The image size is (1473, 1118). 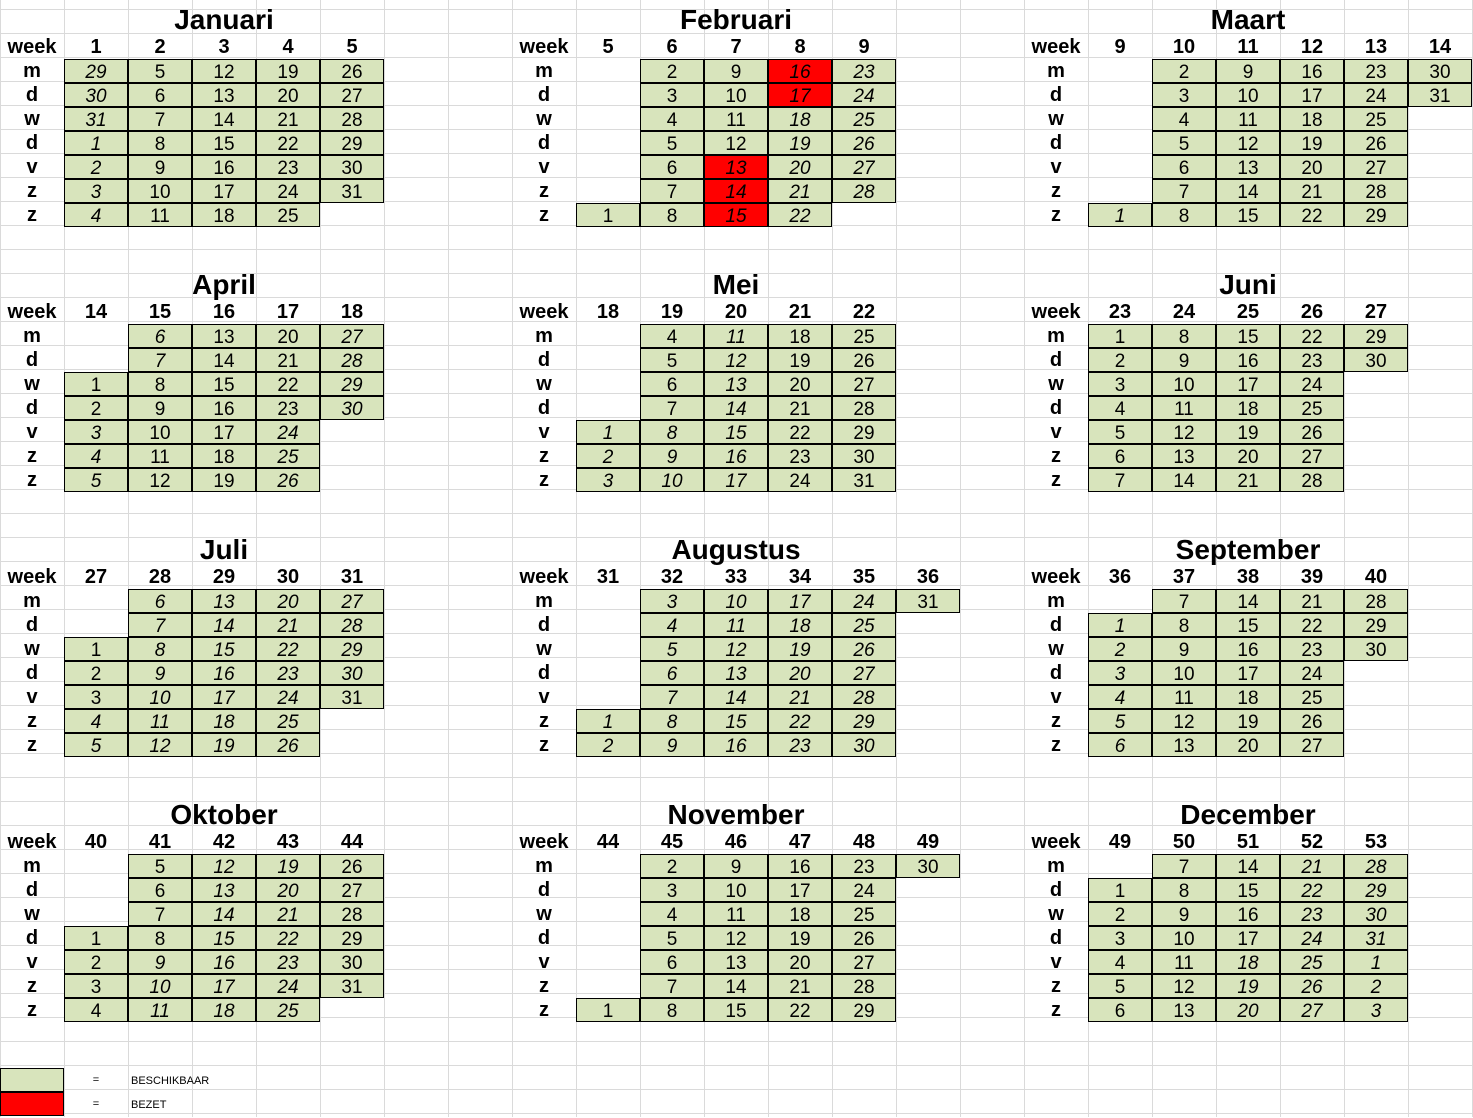 I want to click on day-cell-available: 7, so click(x=1184, y=191).